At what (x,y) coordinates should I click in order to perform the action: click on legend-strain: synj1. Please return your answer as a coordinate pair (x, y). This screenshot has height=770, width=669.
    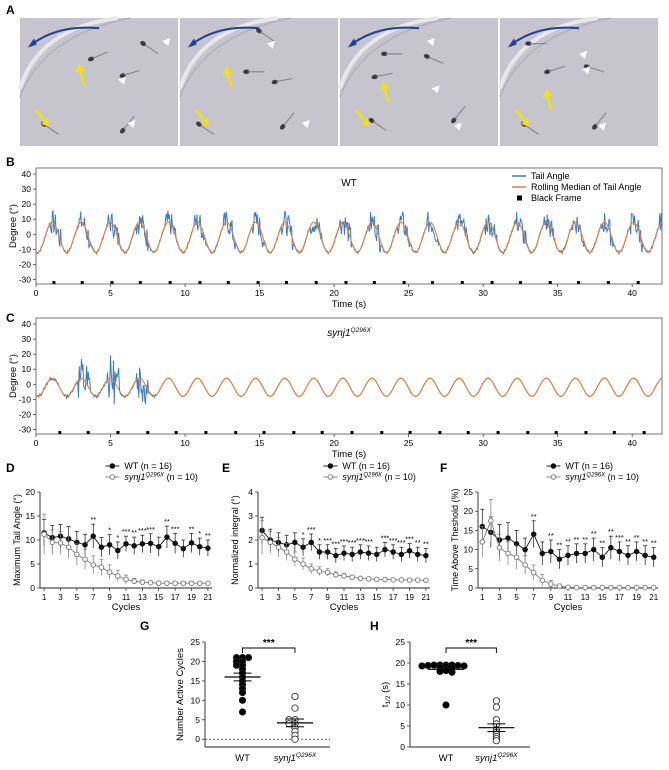
    Looking at the image, I should click on (134, 477).